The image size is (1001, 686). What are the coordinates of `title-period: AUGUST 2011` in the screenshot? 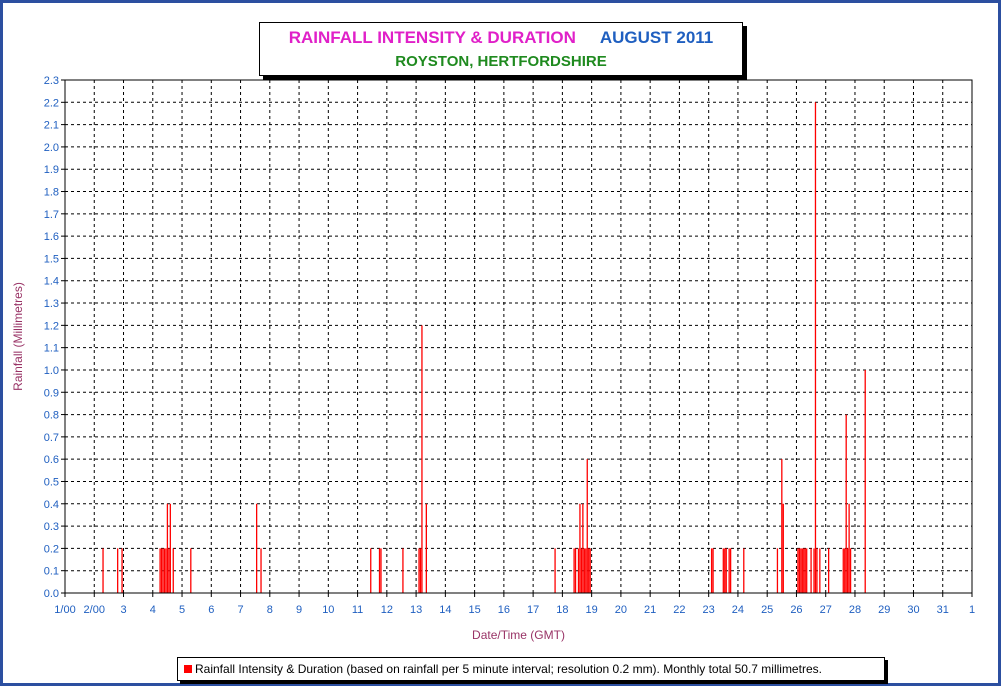 It's located at (656, 37).